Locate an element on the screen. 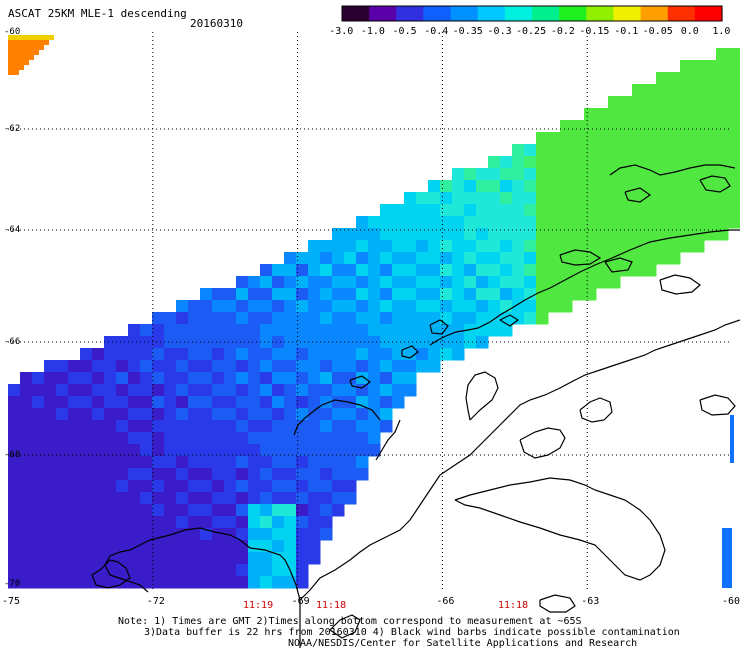 This screenshot has width=740, height=650. longitude-tick-label: -69 is located at coordinates (300, 601).